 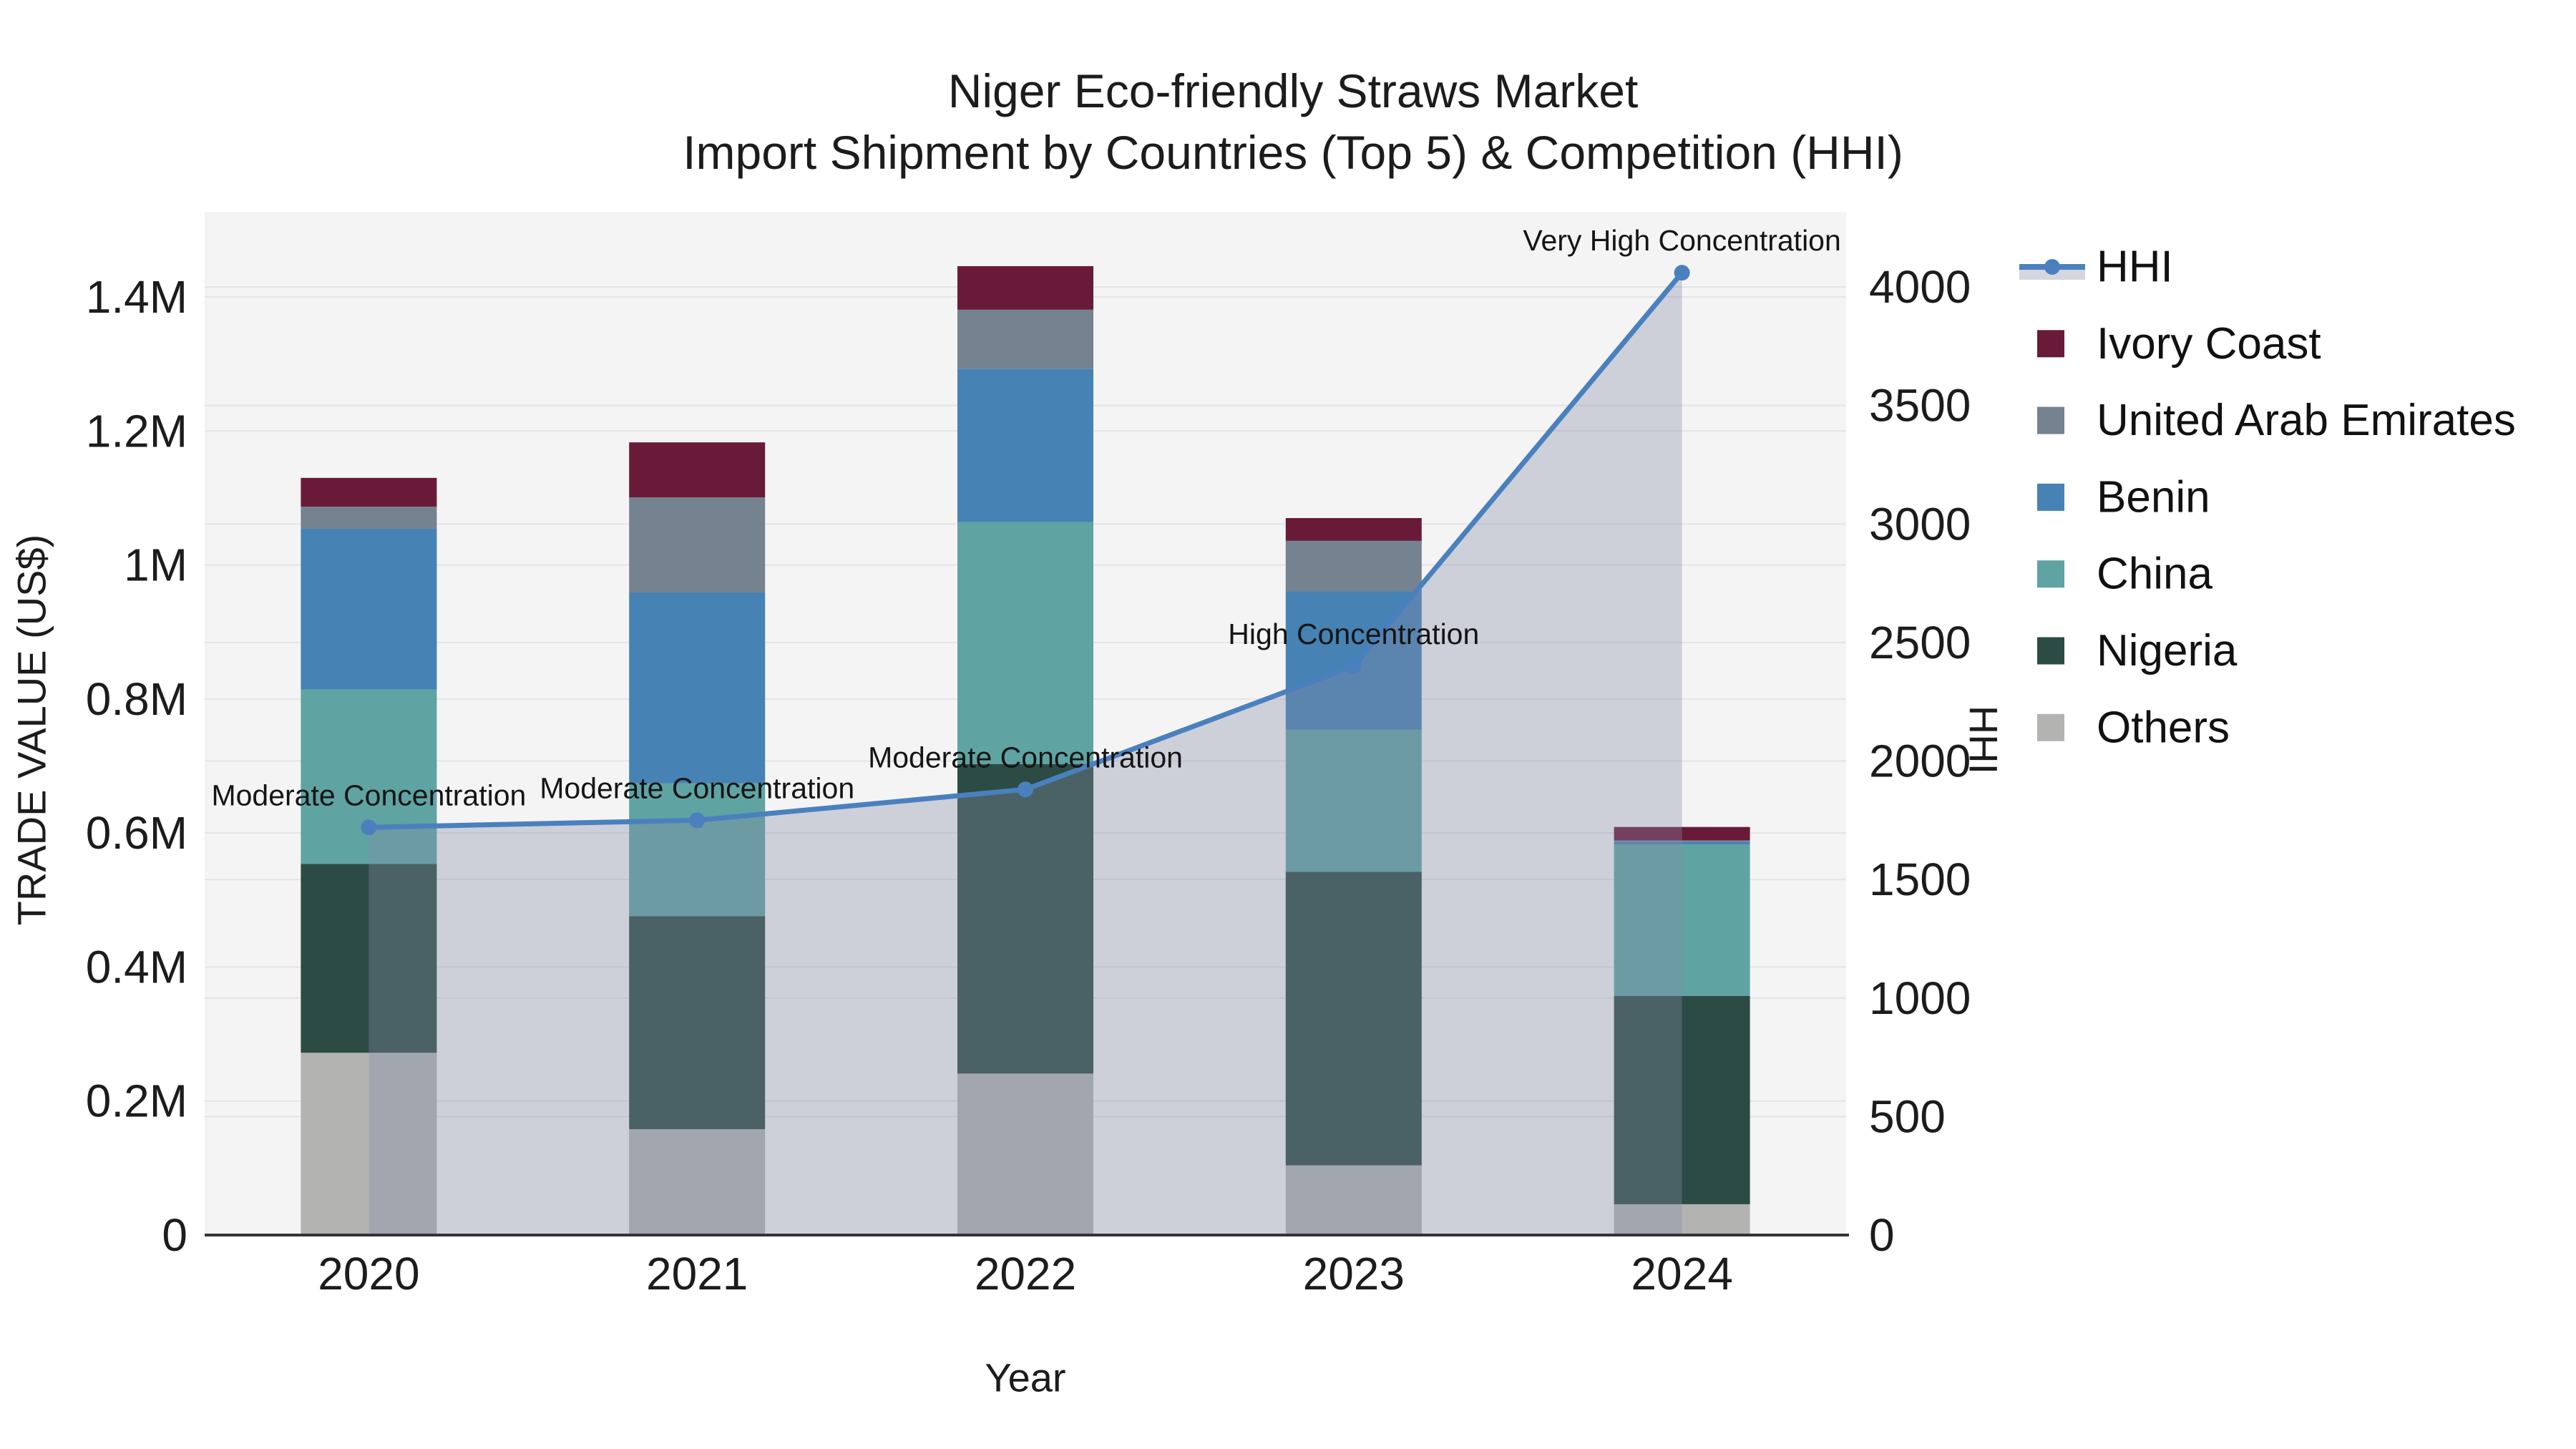 I want to click on legend-swatch-others, so click(x=2050, y=727).